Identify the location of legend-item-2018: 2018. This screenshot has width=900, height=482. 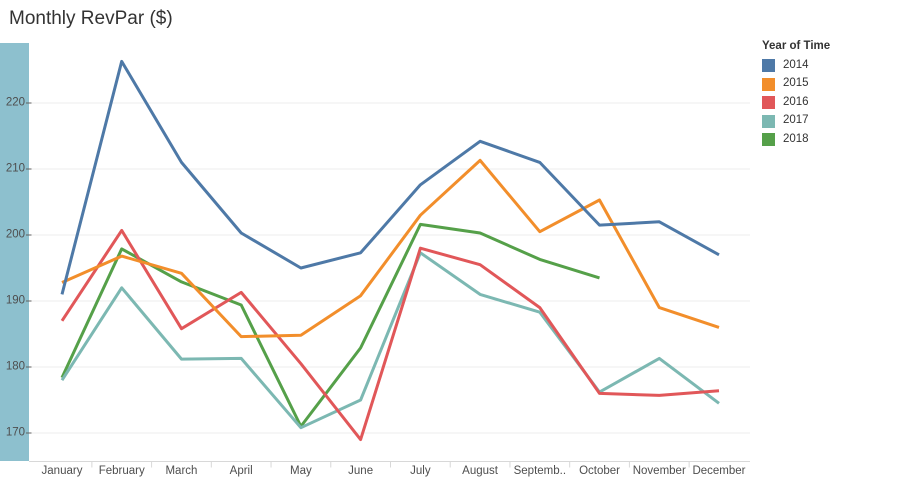
(796, 139).